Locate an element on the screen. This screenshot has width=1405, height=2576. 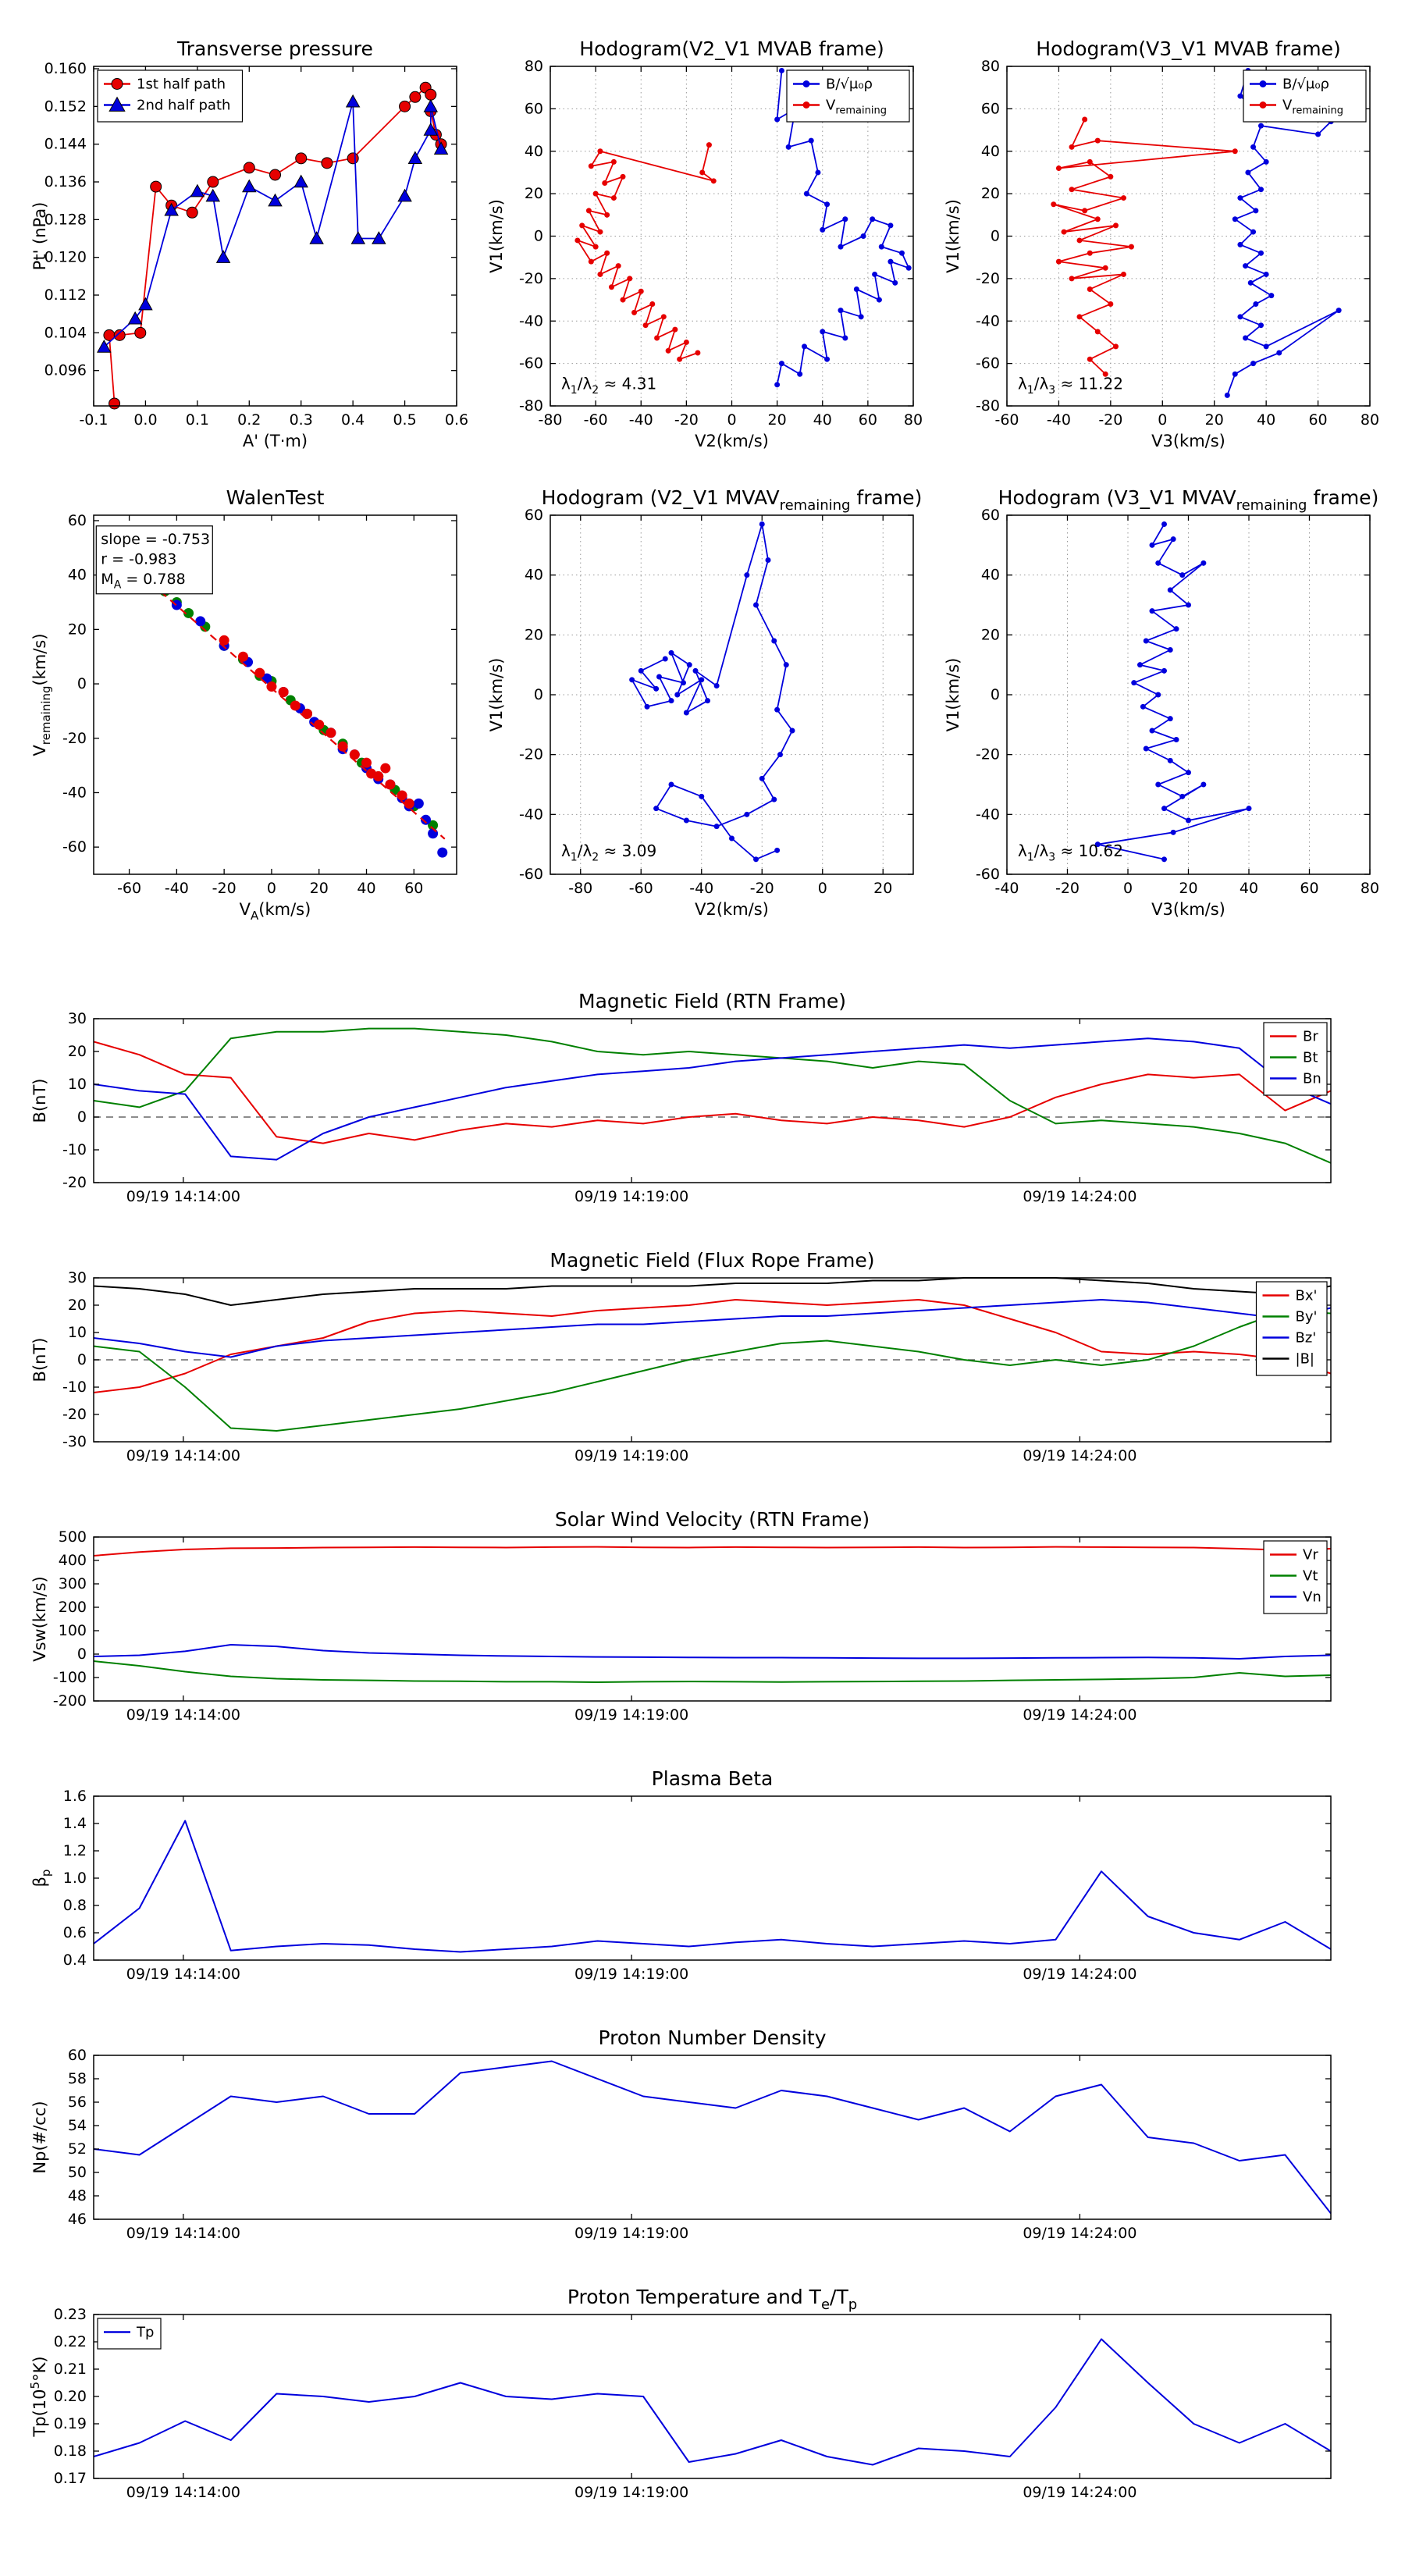
chart-title: WalenTest is located at coordinates (275, 497).